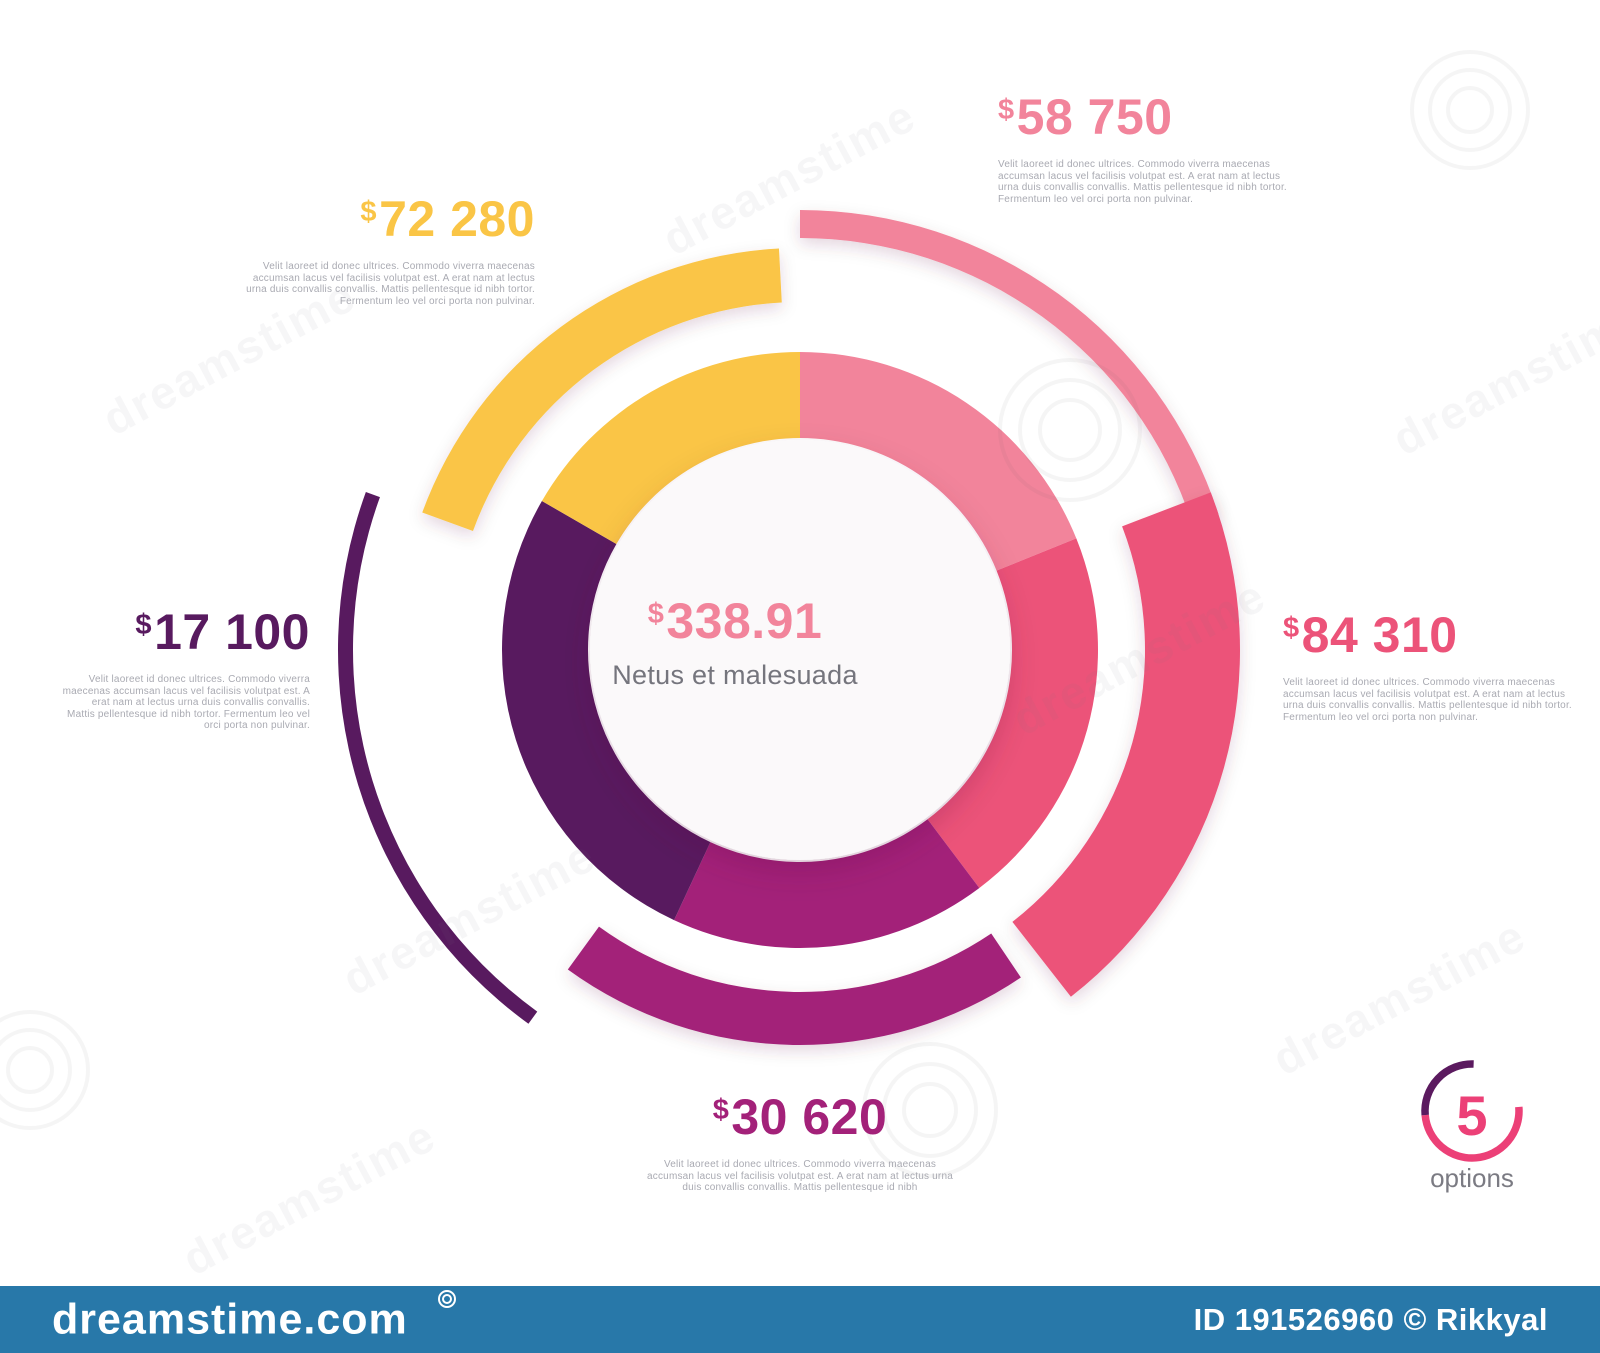 The height and width of the screenshot is (1353, 1600). I want to click on options-ring-icon, so click(1472, 1111).